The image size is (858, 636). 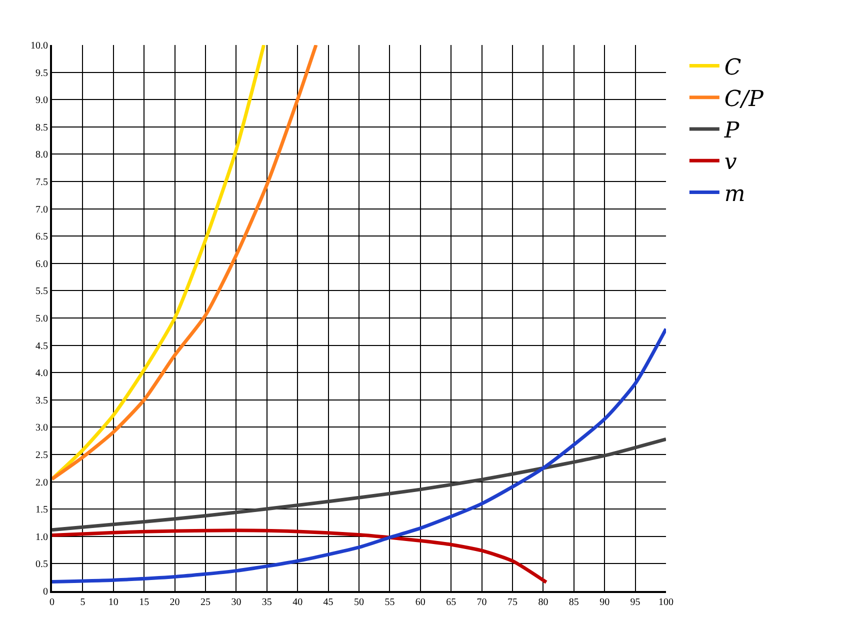 What do you see at coordinates (42, 374) in the screenshot?
I see `y-tick-label: 4.0` at bounding box center [42, 374].